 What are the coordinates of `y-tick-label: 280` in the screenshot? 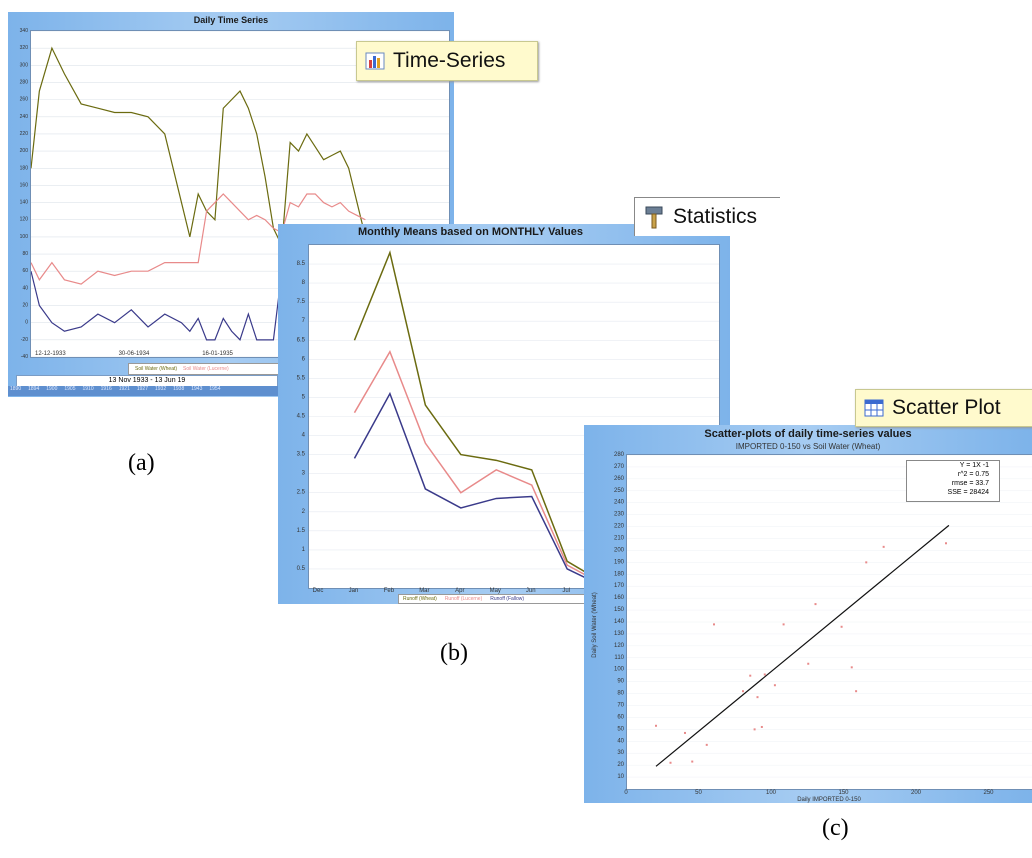 It's located at (24, 82).